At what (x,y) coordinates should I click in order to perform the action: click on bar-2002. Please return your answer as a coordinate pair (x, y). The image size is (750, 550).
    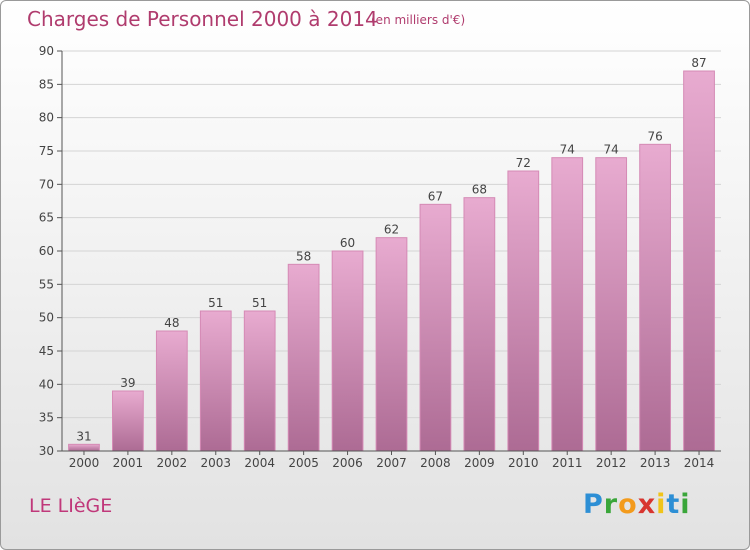
    Looking at the image, I should click on (171, 391).